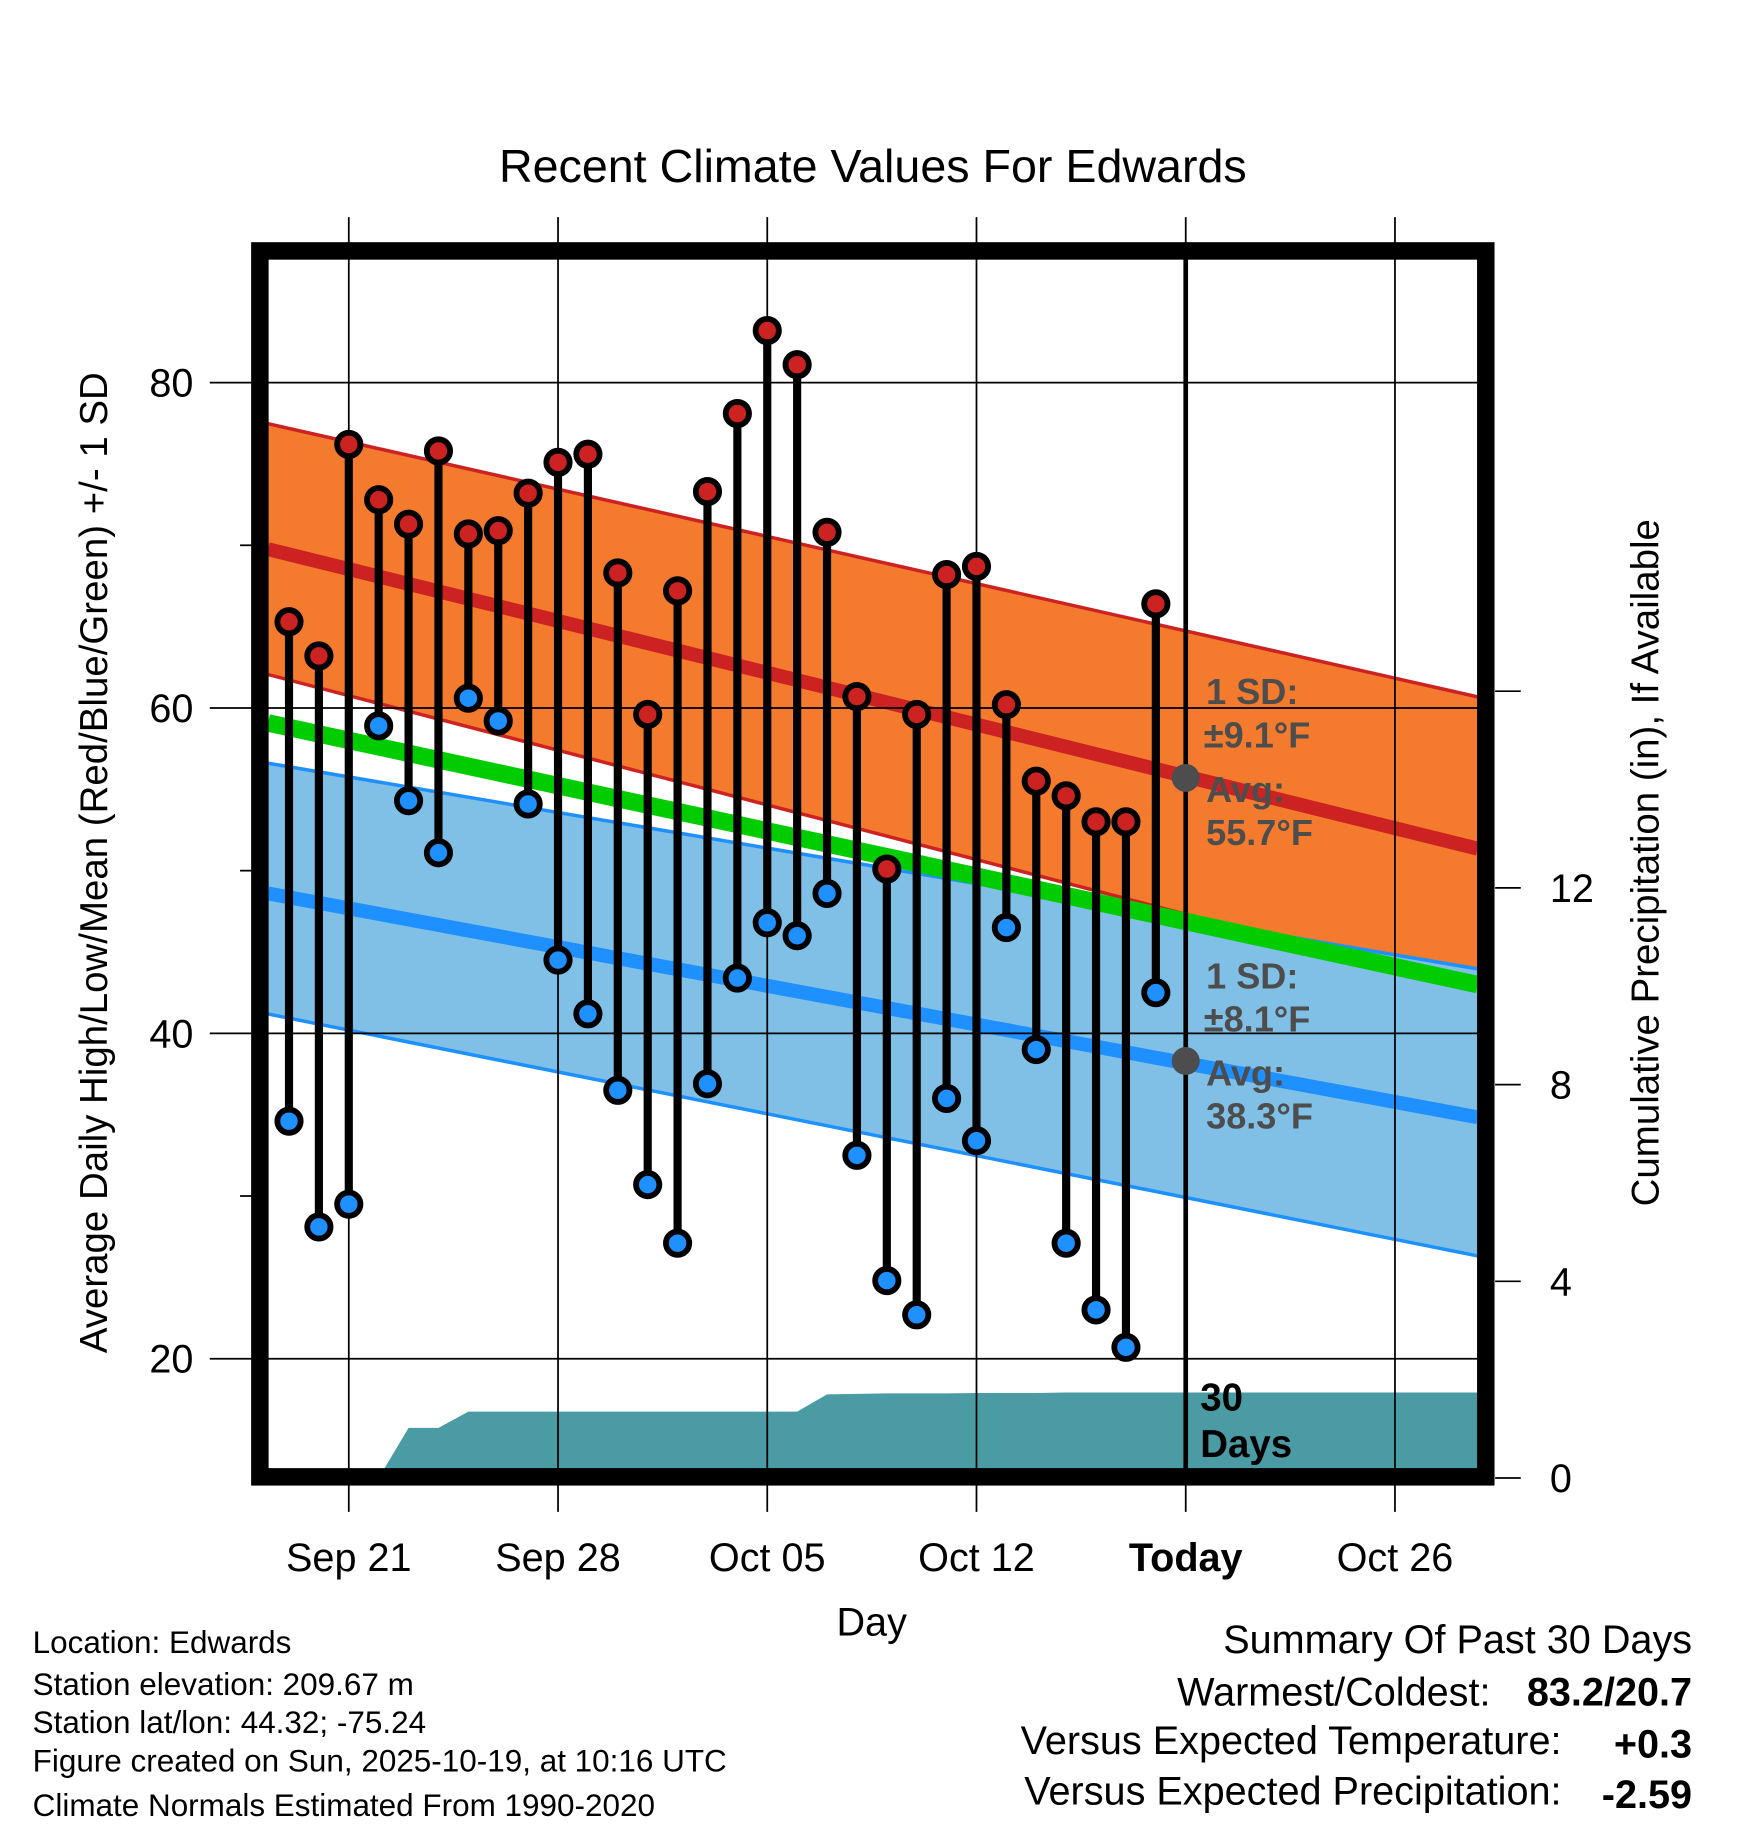  Describe the element at coordinates (1185, 777) in the screenshot. I see `today-high-avg-marker` at that location.